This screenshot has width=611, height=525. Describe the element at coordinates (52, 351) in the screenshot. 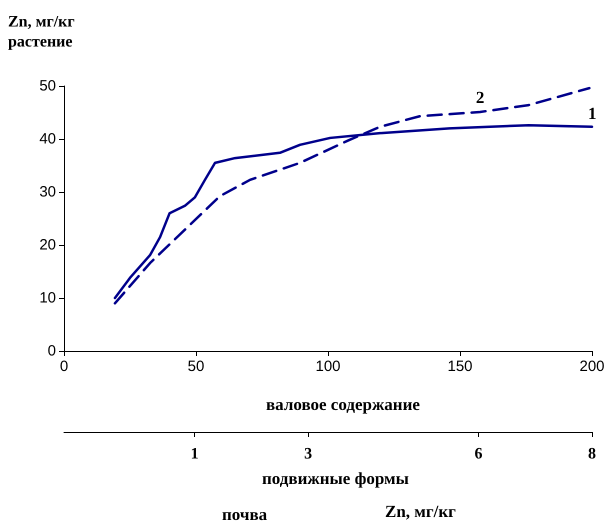

I see `y-tick-label: 0` at that location.